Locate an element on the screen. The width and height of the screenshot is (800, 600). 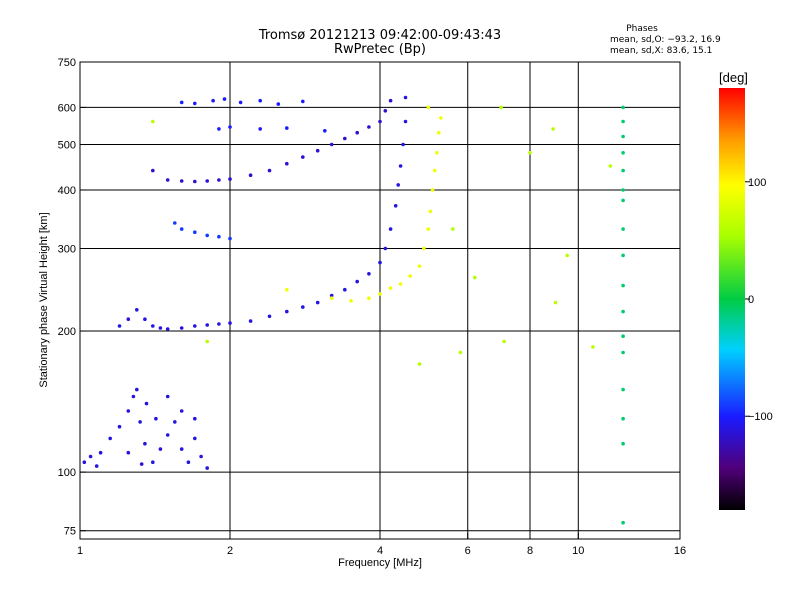
chart-subtitle: RwPretec (Bp) is located at coordinates (380, 49).